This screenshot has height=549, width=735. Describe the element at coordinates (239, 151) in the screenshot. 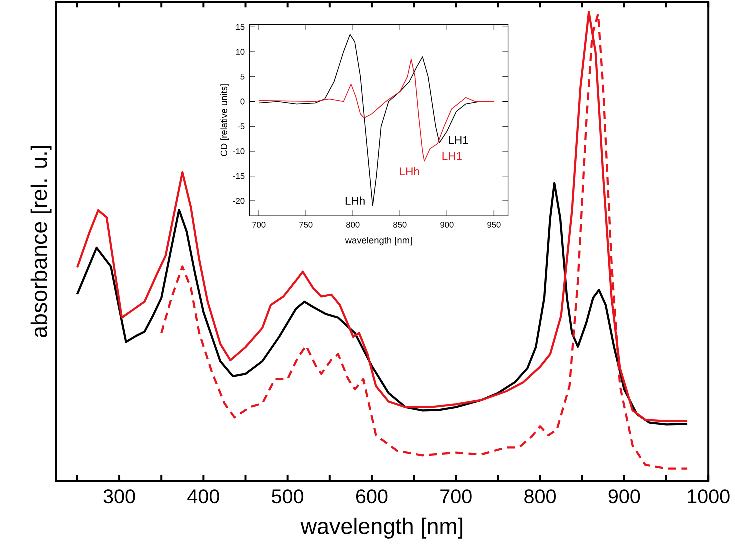

I see `y-tick-label: -10` at that location.